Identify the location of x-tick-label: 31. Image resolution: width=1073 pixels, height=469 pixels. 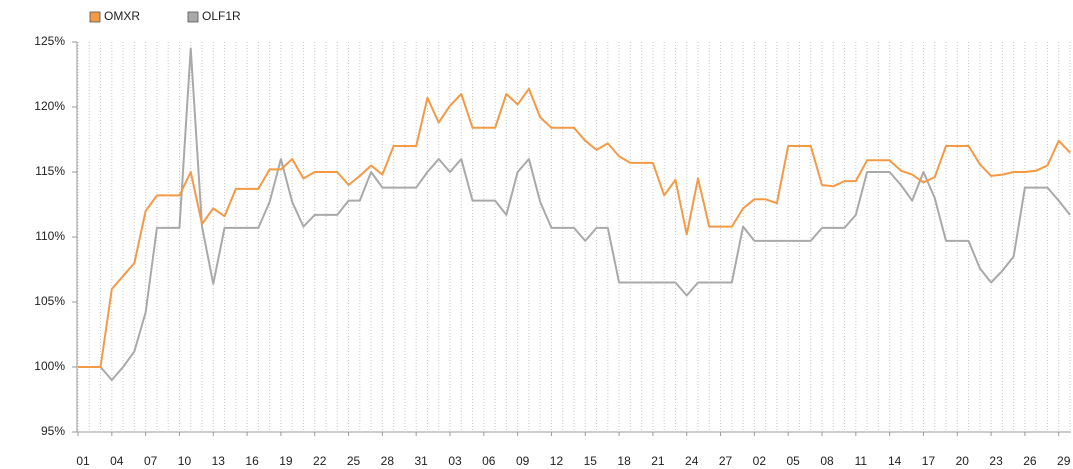
(422, 461).